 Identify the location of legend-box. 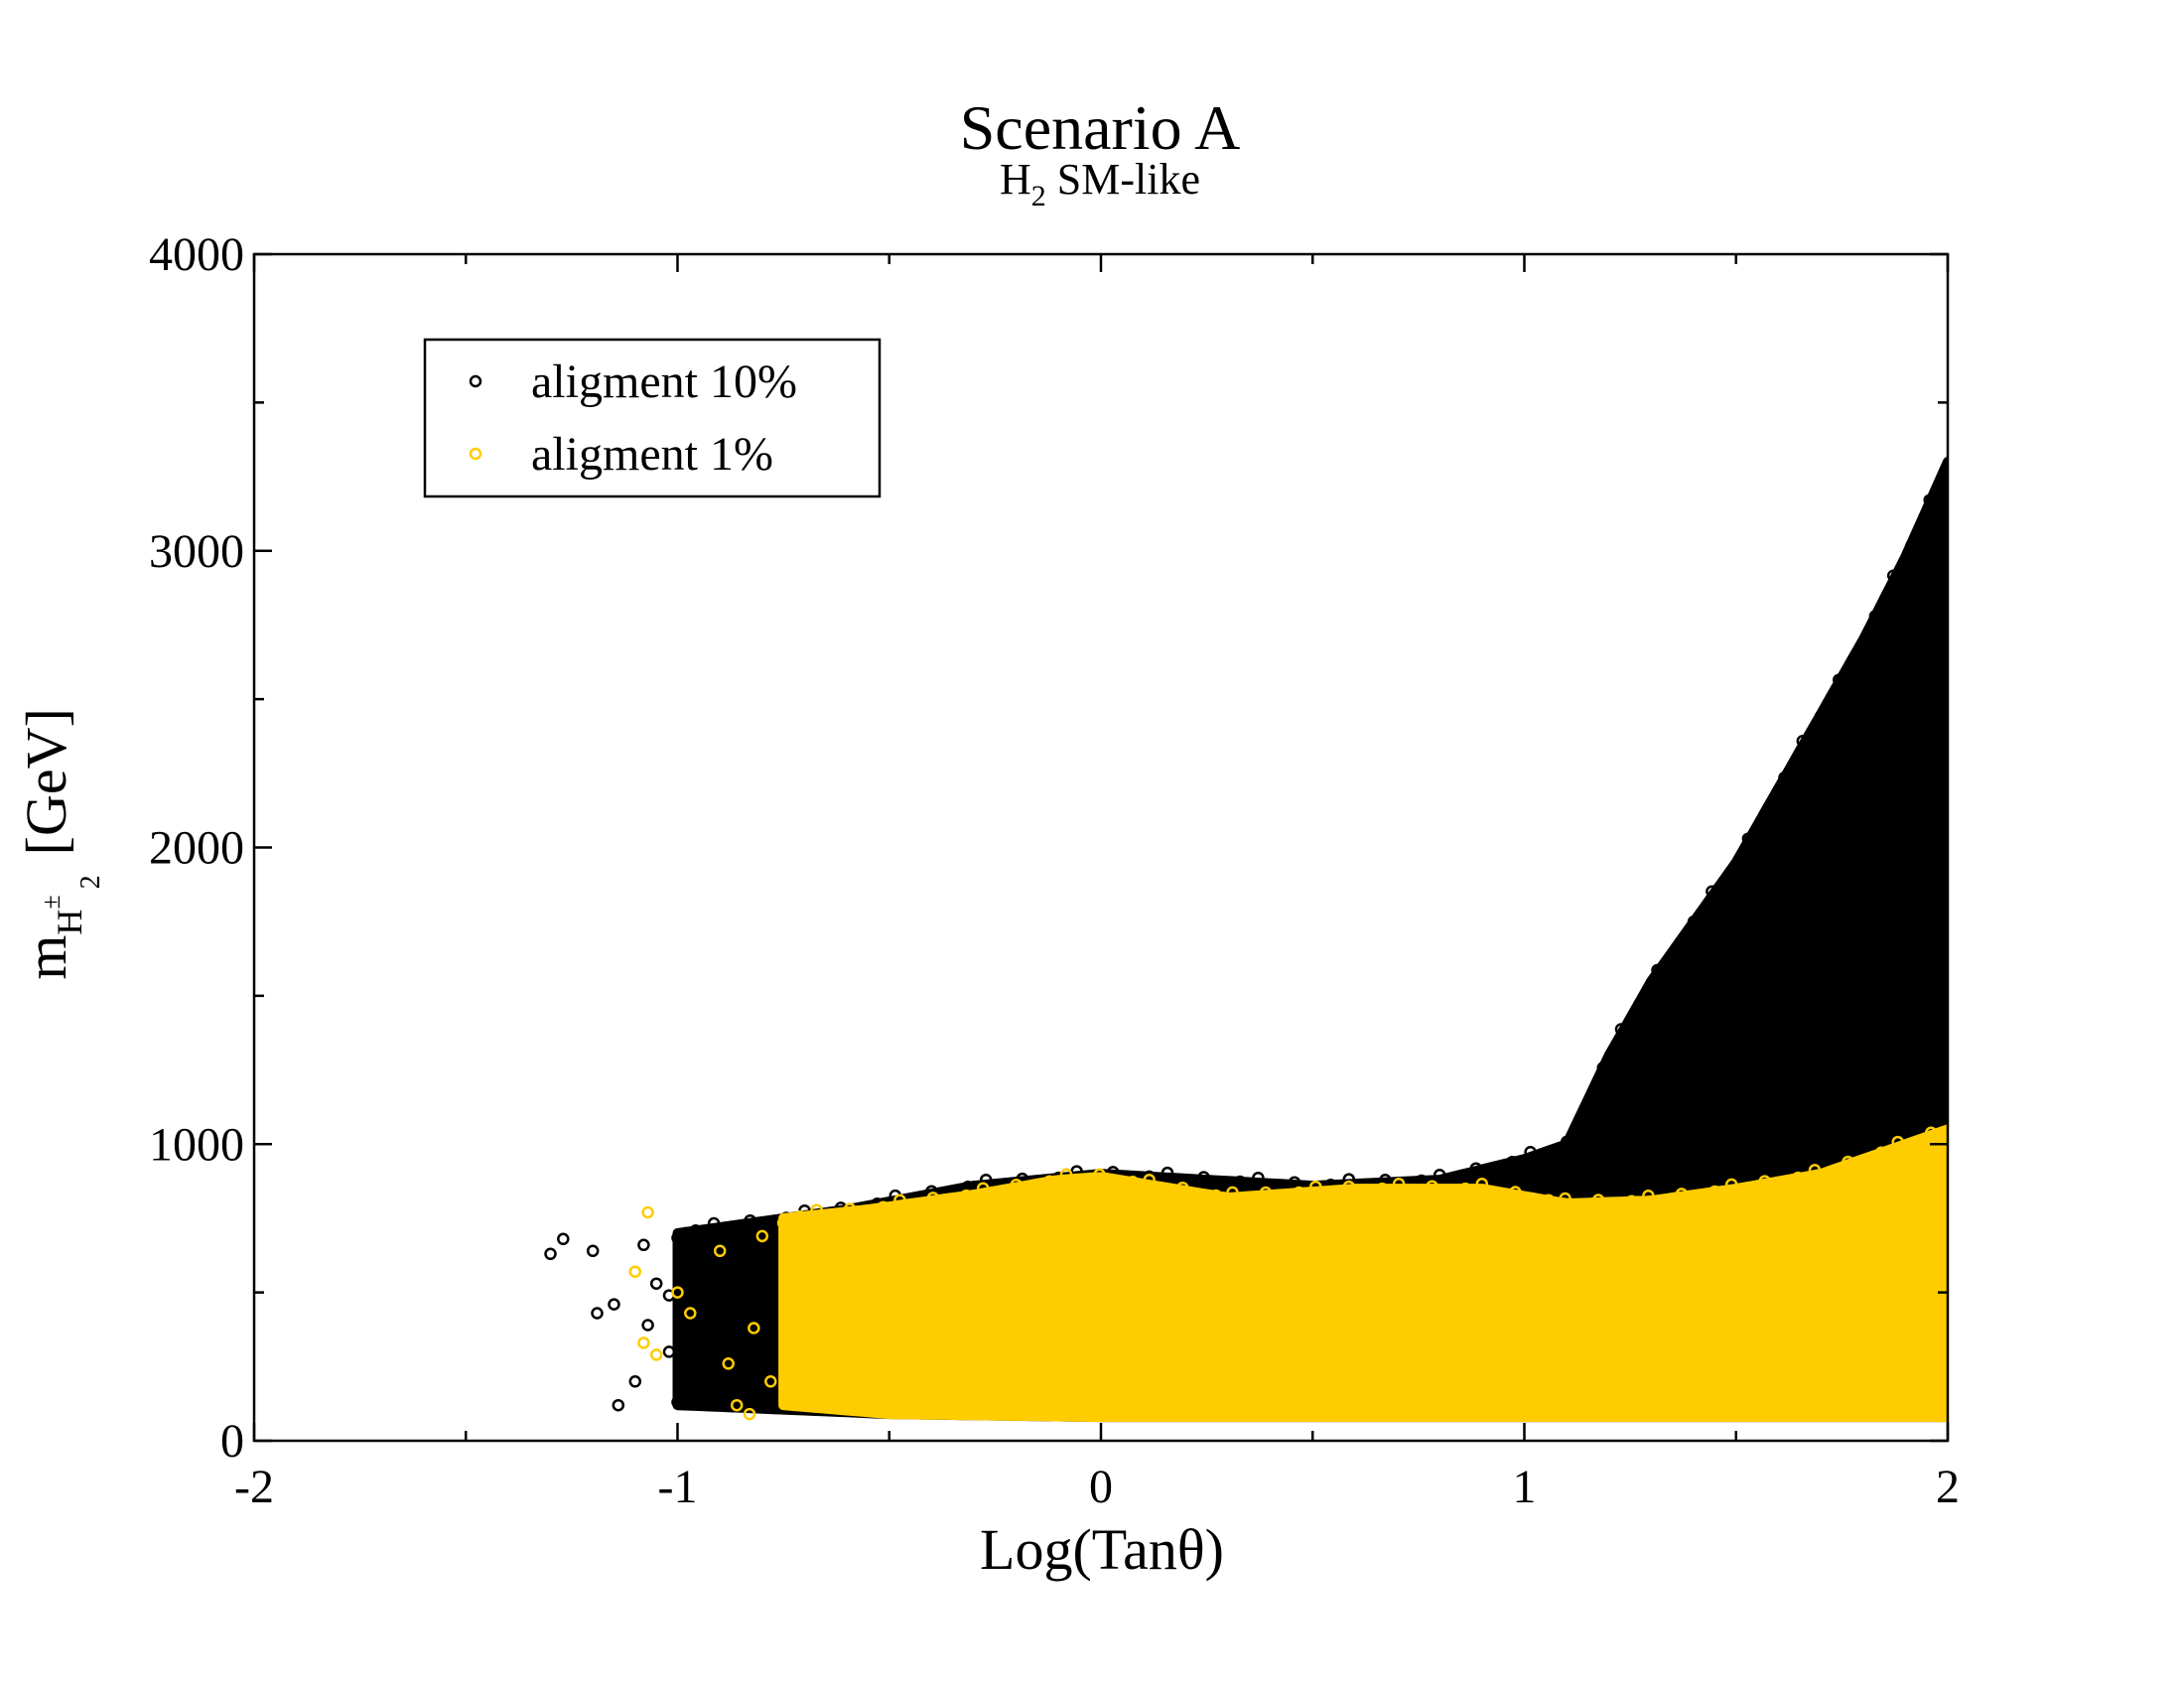
(652, 418).